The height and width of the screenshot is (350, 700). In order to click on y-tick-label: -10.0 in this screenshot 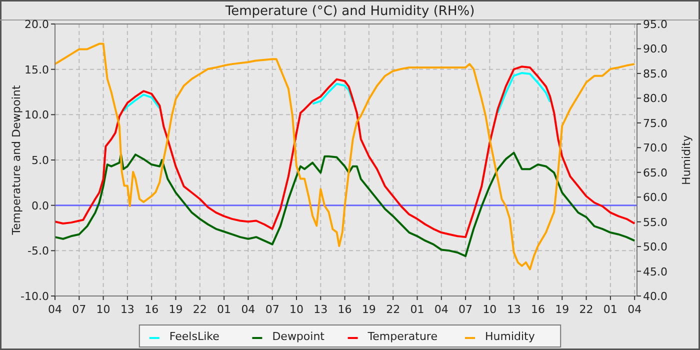, I will do `click(34, 296)`.